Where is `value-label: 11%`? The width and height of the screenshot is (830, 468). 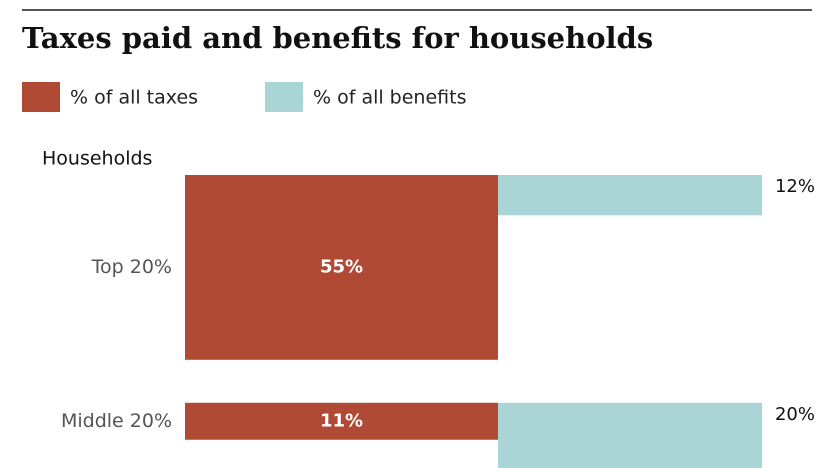 value-label: 11% is located at coordinates (341, 420).